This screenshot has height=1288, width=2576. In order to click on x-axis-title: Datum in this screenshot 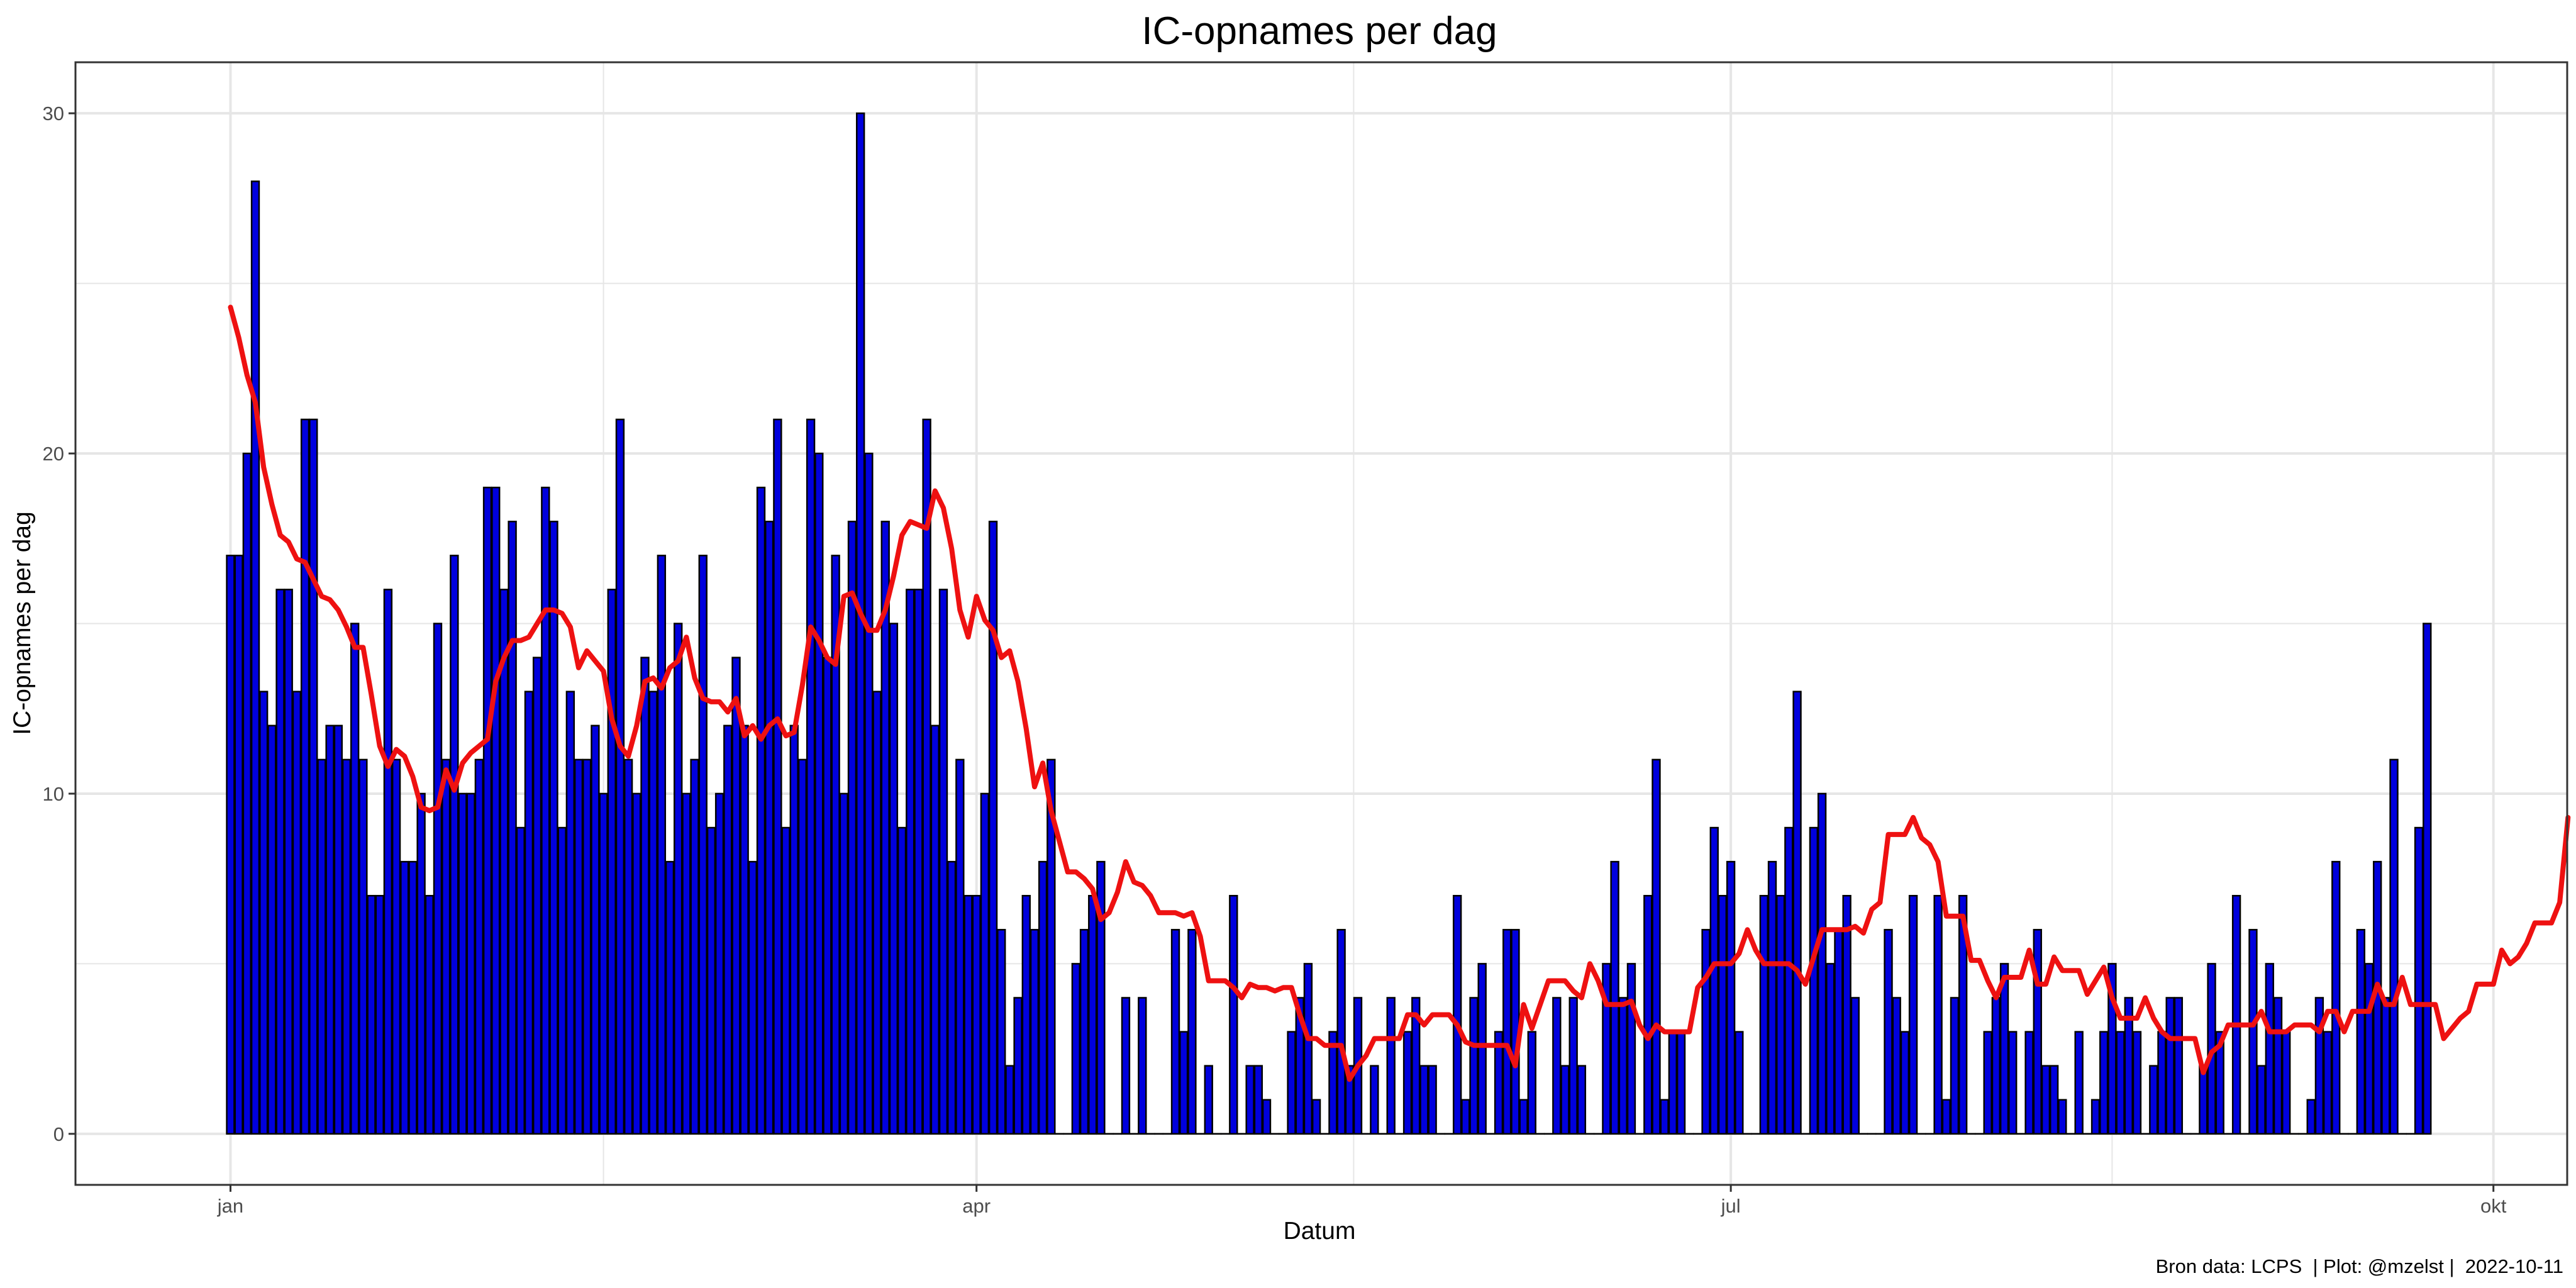, I will do `click(1320, 1231)`.